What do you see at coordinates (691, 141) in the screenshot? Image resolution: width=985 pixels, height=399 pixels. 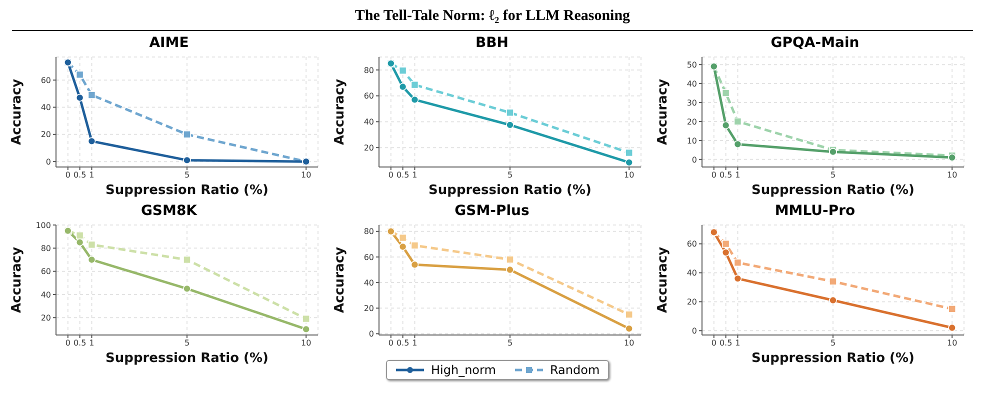 I see `y-tick-label: 10` at bounding box center [691, 141].